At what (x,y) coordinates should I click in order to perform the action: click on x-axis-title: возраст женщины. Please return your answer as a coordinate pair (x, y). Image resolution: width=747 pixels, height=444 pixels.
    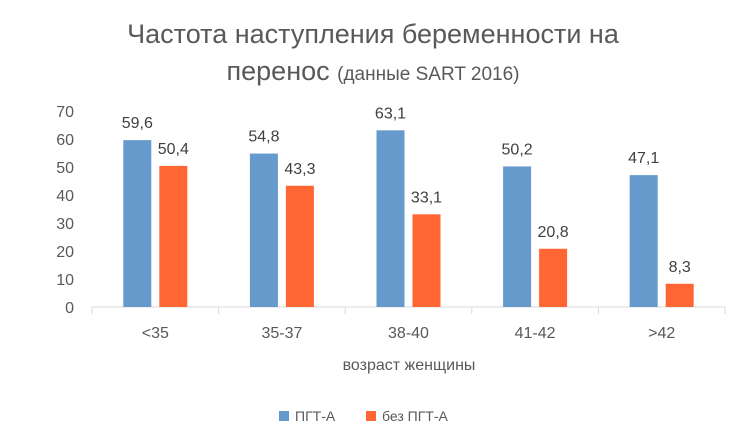
    Looking at the image, I should click on (409, 365).